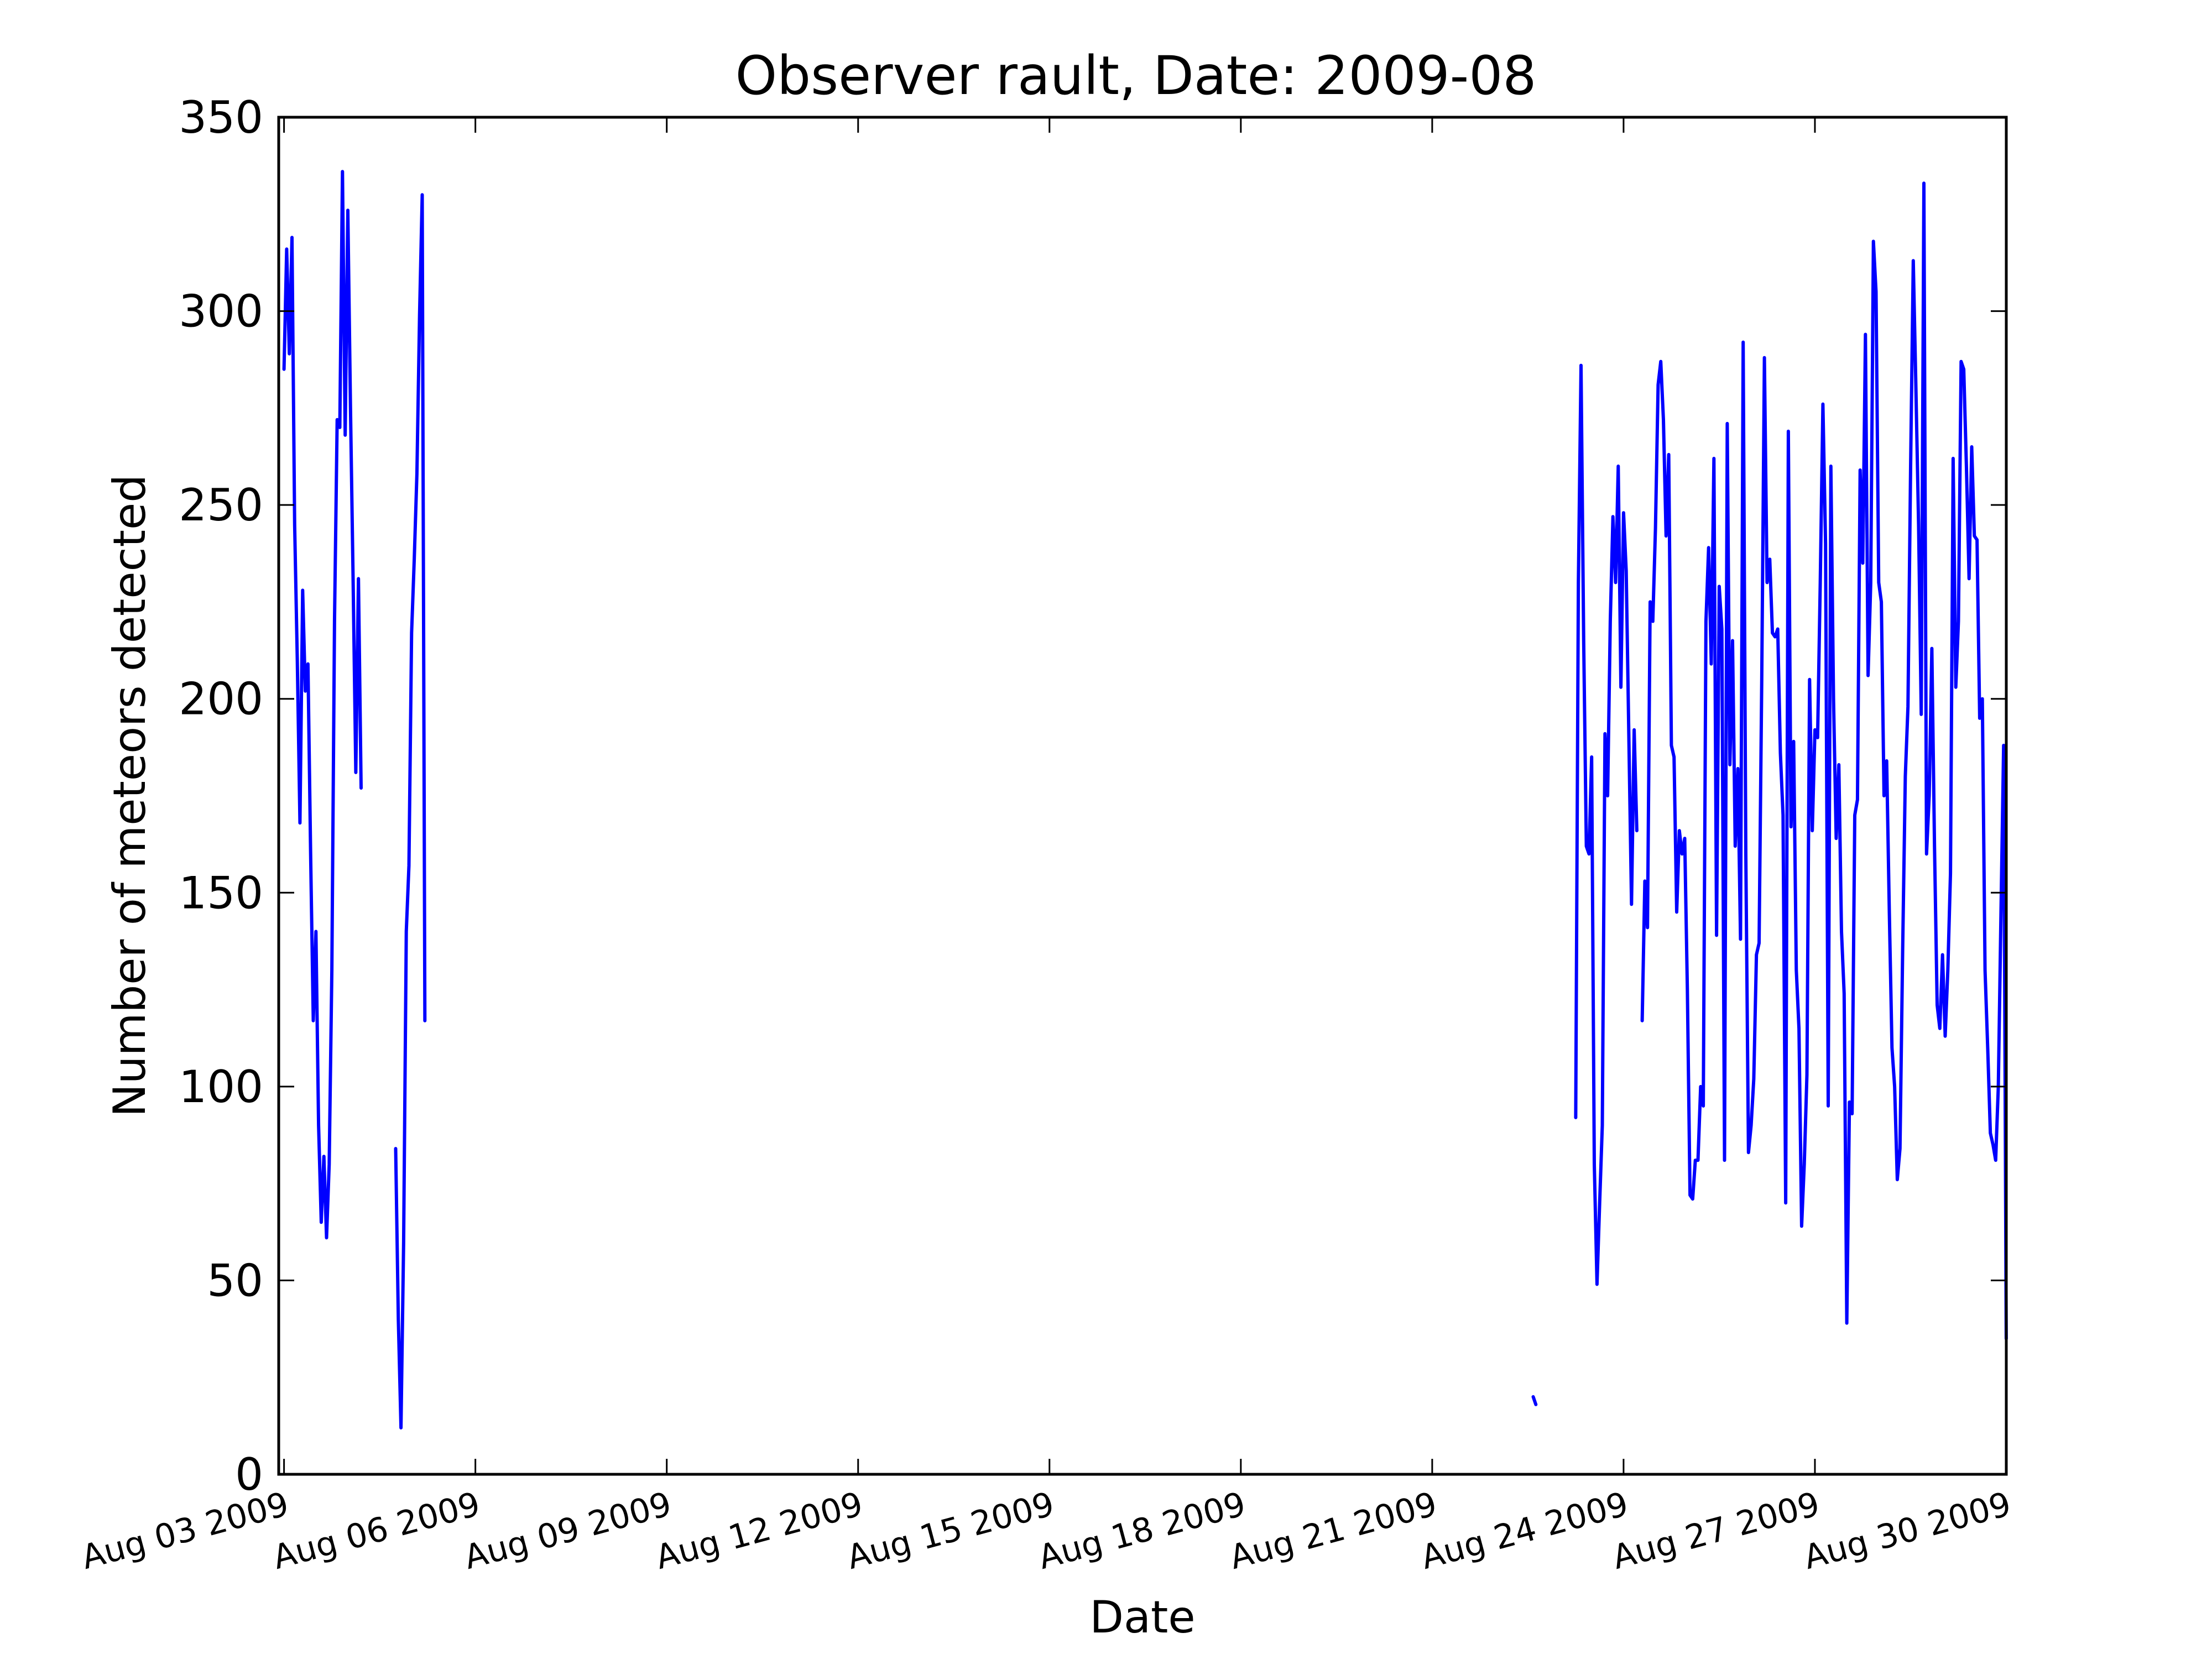 The height and width of the screenshot is (1659, 2212). What do you see at coordinates (249, 1475) in the screenshot?
I see `y-tick-label: 0` at bounding box center [249, 1475].